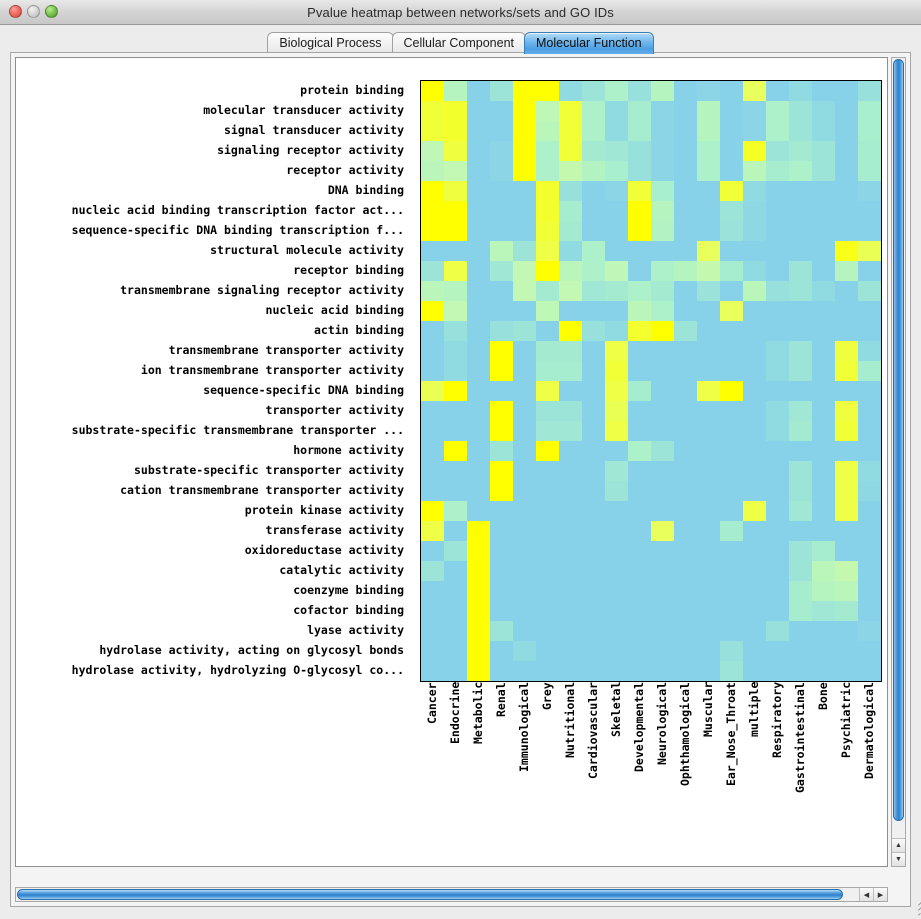  What do you see at coordinates (898, 845) in the screenshot?
I see `scroll-up-icon: ▲` at bounding box center [898, 845].